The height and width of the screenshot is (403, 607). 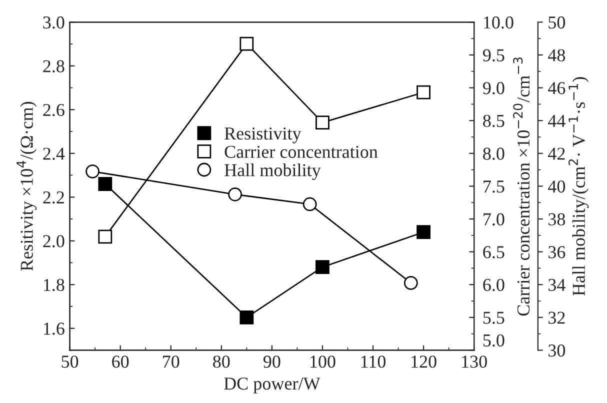 What do you see at coordinates (493, 318) in the screenshot?
I see `y2-tick-label: 5.5` at bounding box center [493, 318].